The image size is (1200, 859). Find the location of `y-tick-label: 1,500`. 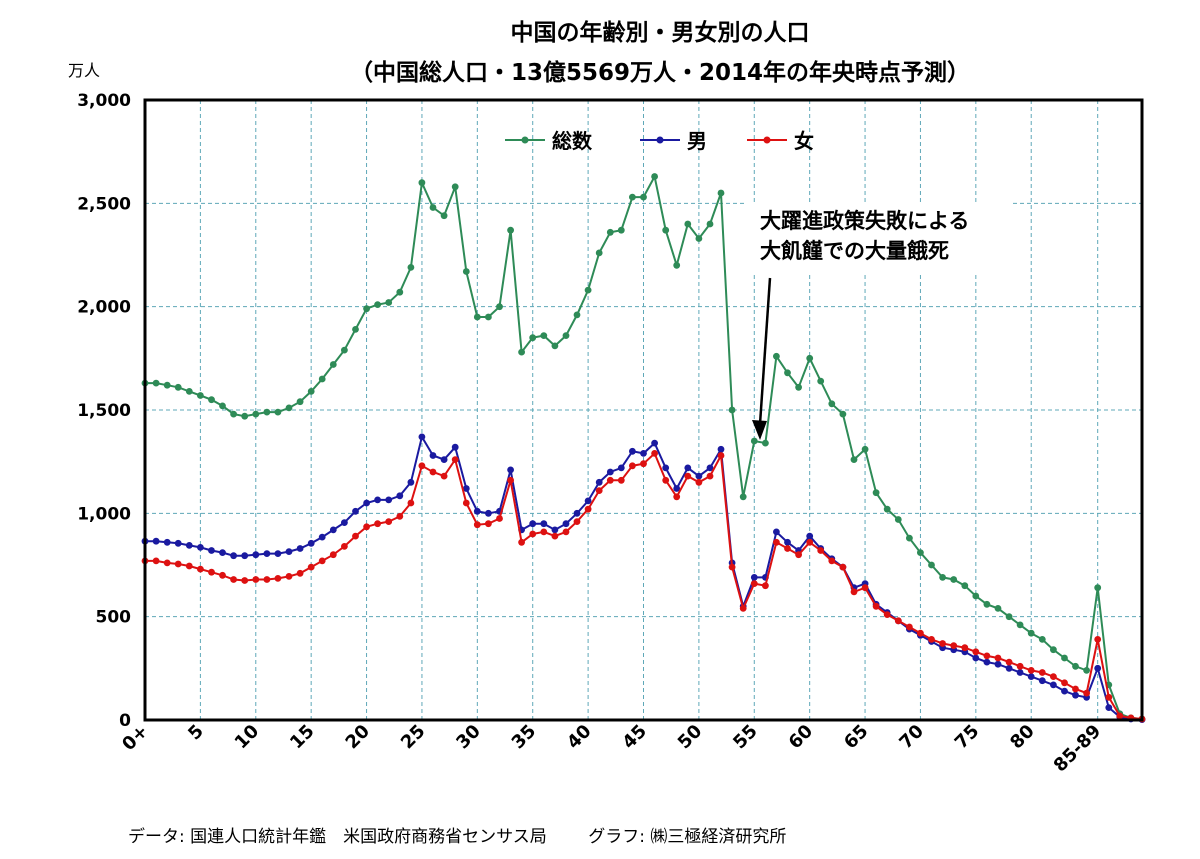

y-tick-label: 1,500 is located at coordinates (104, 411).